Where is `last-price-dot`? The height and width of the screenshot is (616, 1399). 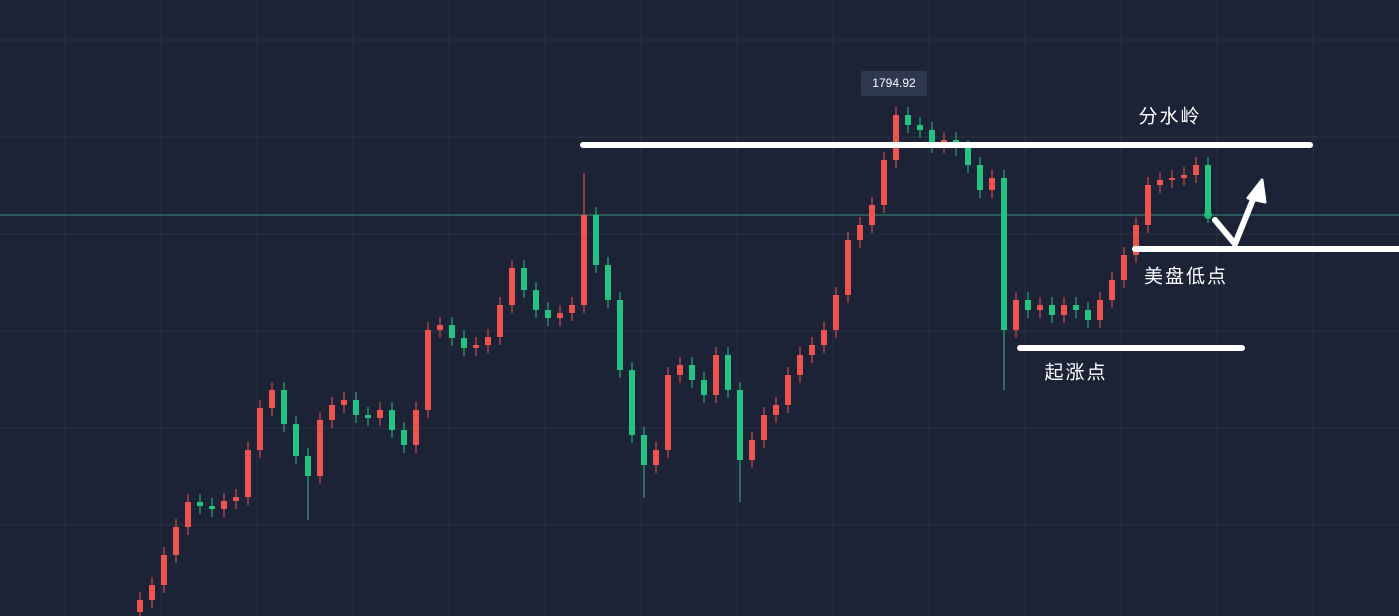 last-price-dot is located at coordinates (1208, 215).